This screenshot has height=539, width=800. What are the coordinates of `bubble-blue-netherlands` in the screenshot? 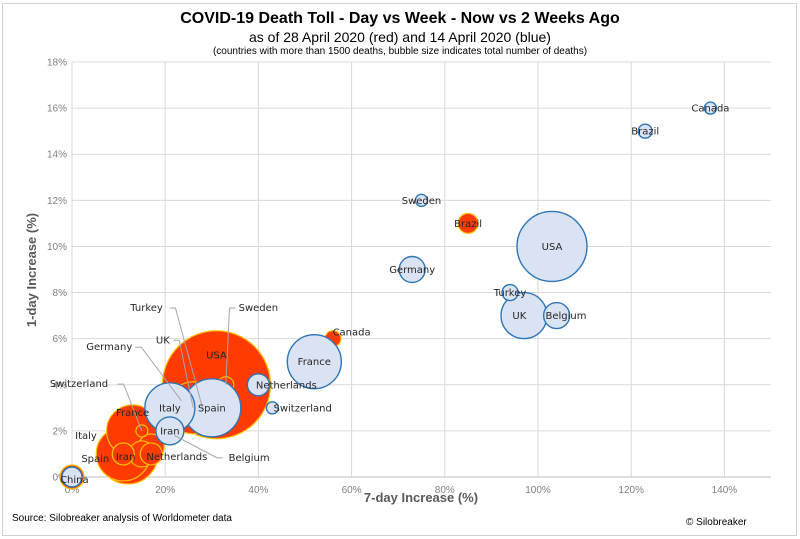 It's located at (258, 385).